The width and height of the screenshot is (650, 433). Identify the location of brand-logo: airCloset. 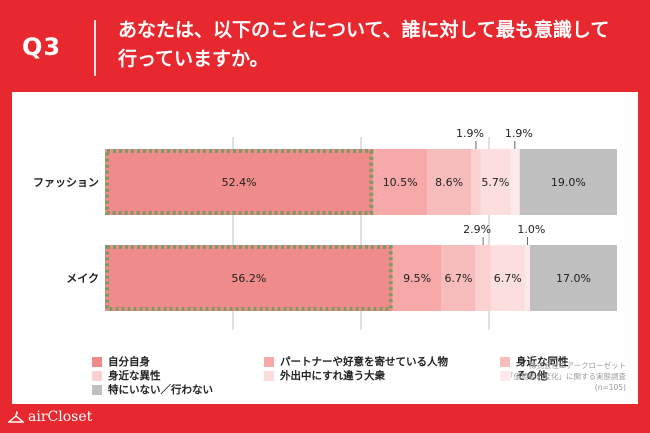
(50, 417).